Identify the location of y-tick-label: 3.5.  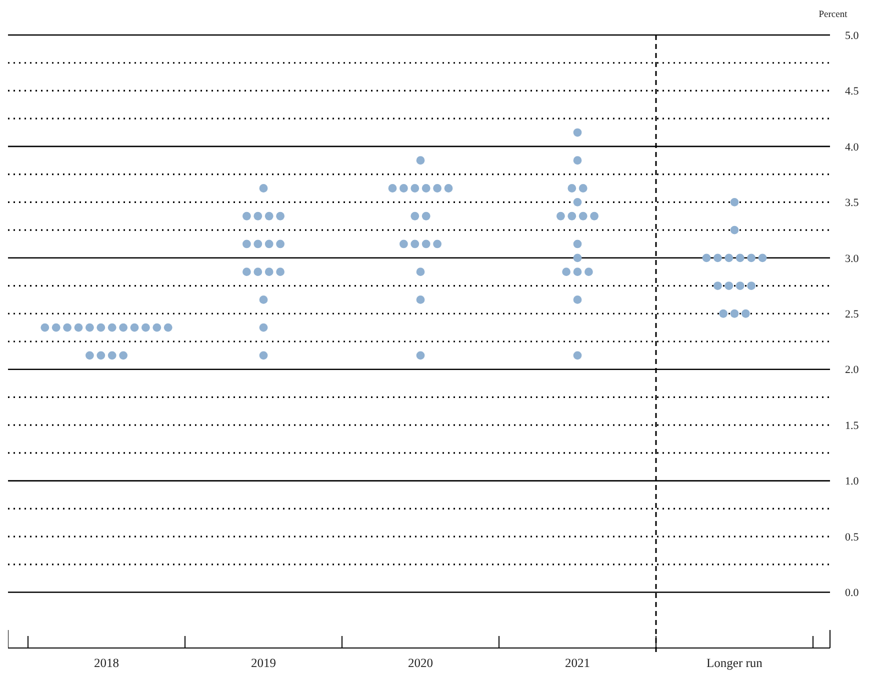
(852, 203).